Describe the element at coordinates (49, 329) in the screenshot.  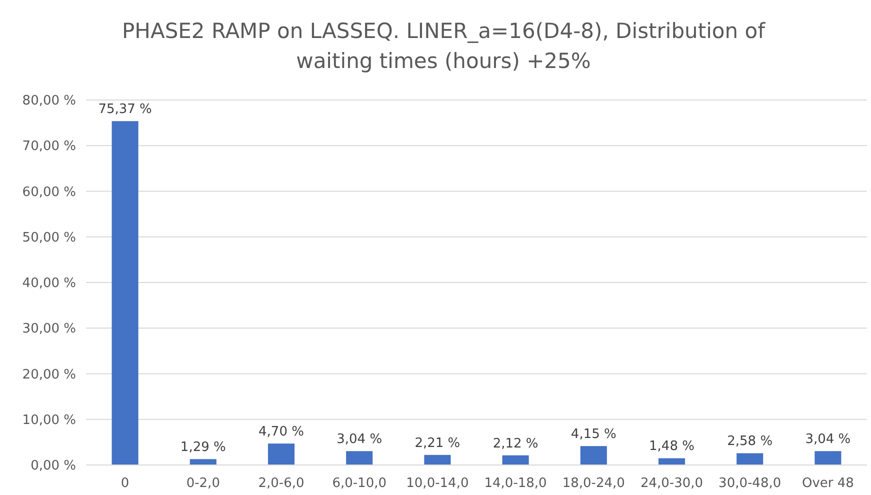
I see `y-tick-label: 30,00 %` at that location.